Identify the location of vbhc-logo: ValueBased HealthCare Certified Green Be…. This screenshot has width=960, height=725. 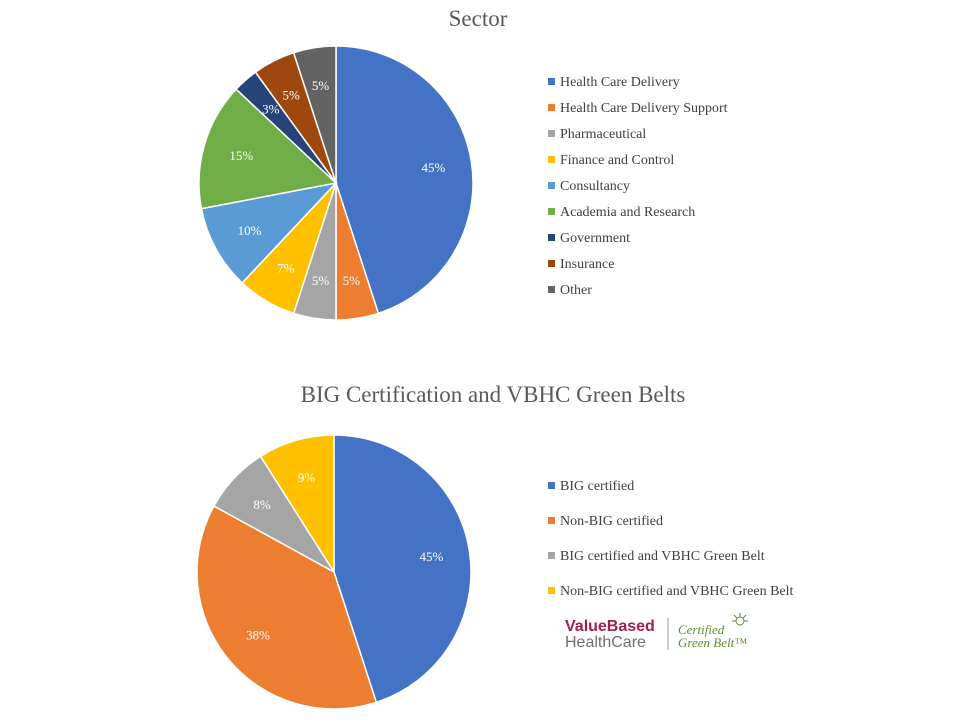
(656, 632).